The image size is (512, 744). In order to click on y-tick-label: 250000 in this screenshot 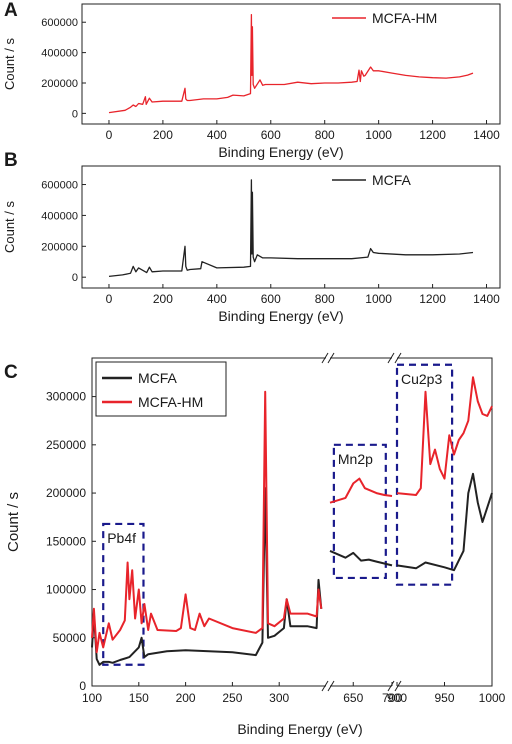, I will do `click(66, 445)`.